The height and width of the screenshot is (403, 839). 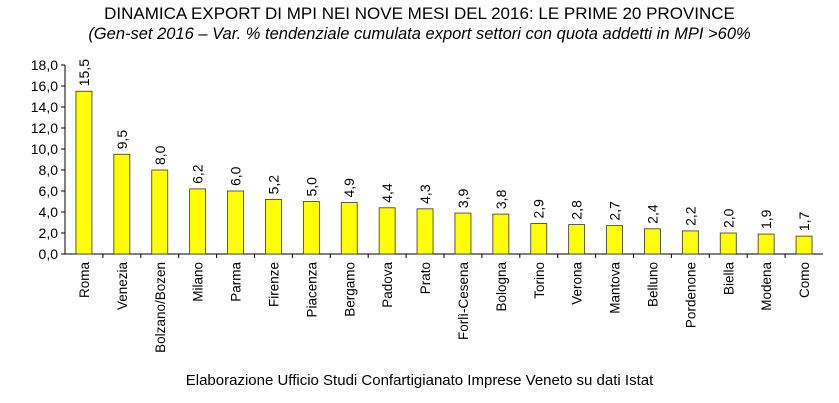 What do you see at coordinates (577, 210) in the screenshot?
I see `data-label: 2,8` at bounding box center [577, 210].